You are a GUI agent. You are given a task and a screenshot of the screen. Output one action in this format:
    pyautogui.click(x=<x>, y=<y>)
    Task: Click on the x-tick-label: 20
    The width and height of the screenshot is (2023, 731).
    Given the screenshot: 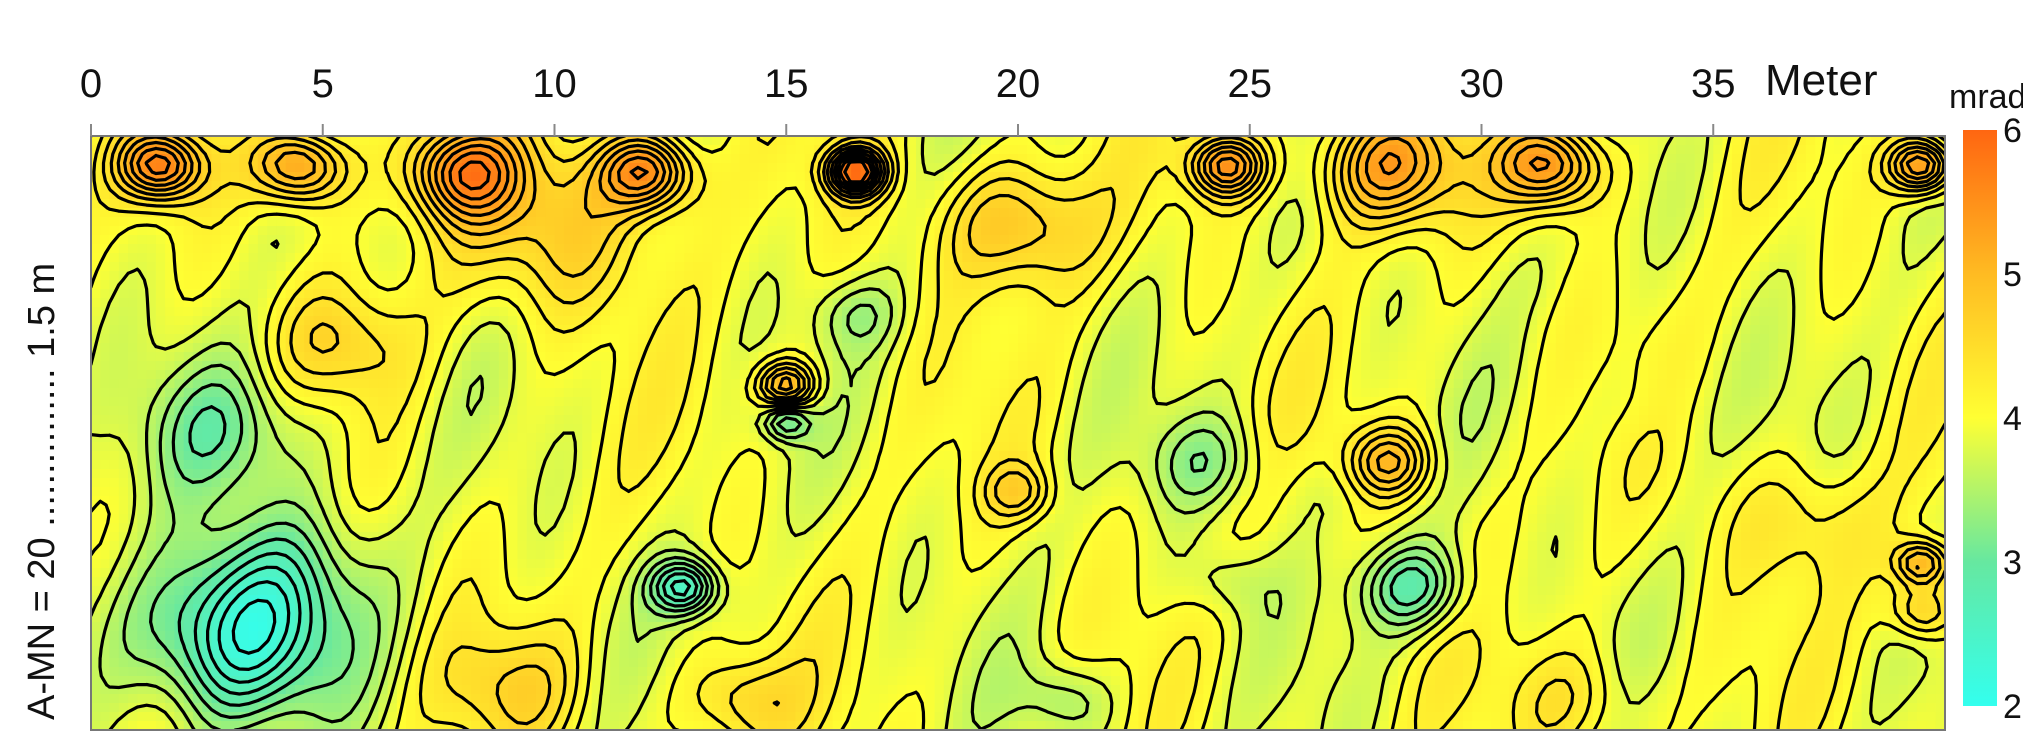 What is the action you would take?
    pyautogui.click(x=1018, y=84)
    